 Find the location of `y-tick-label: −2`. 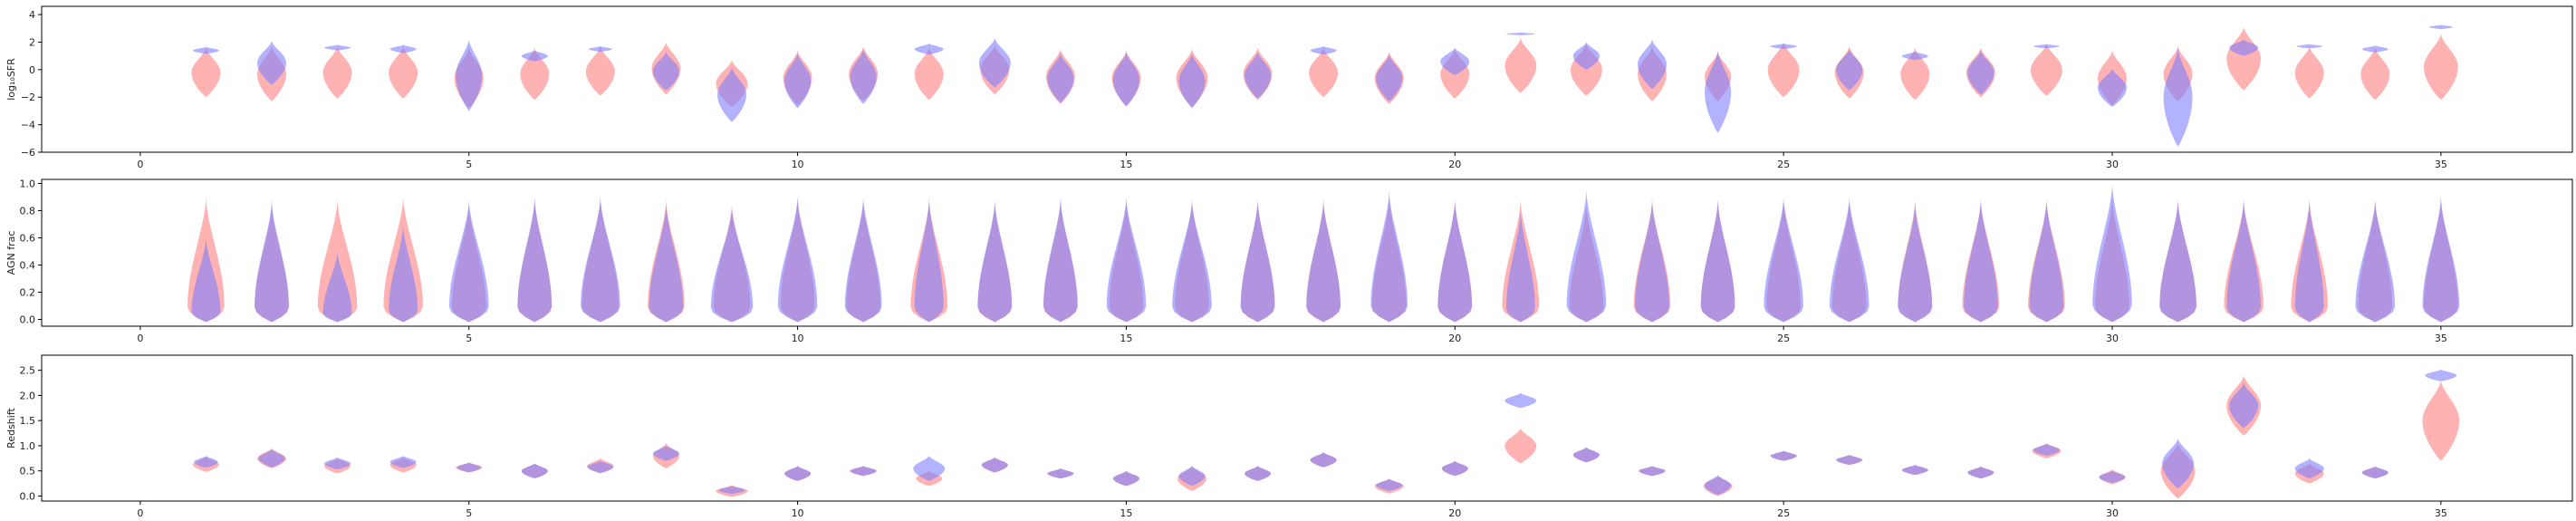

y-tick-label: −2 is located at coordinates (28, 97).